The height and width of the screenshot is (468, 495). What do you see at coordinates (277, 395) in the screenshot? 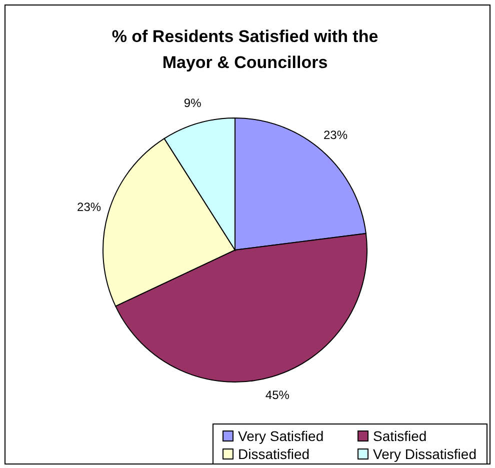
I see `data-label: 45%` at bounding box center [277, 395].